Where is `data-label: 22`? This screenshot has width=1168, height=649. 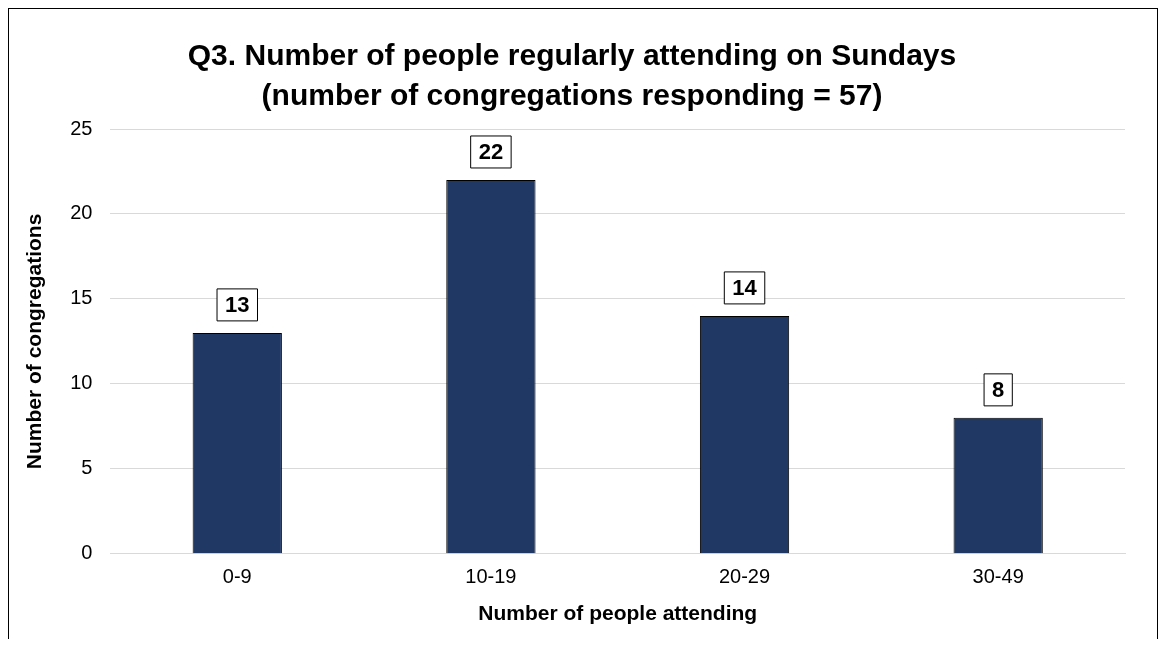 data-label: 22 is located at coordinates (491, 152).